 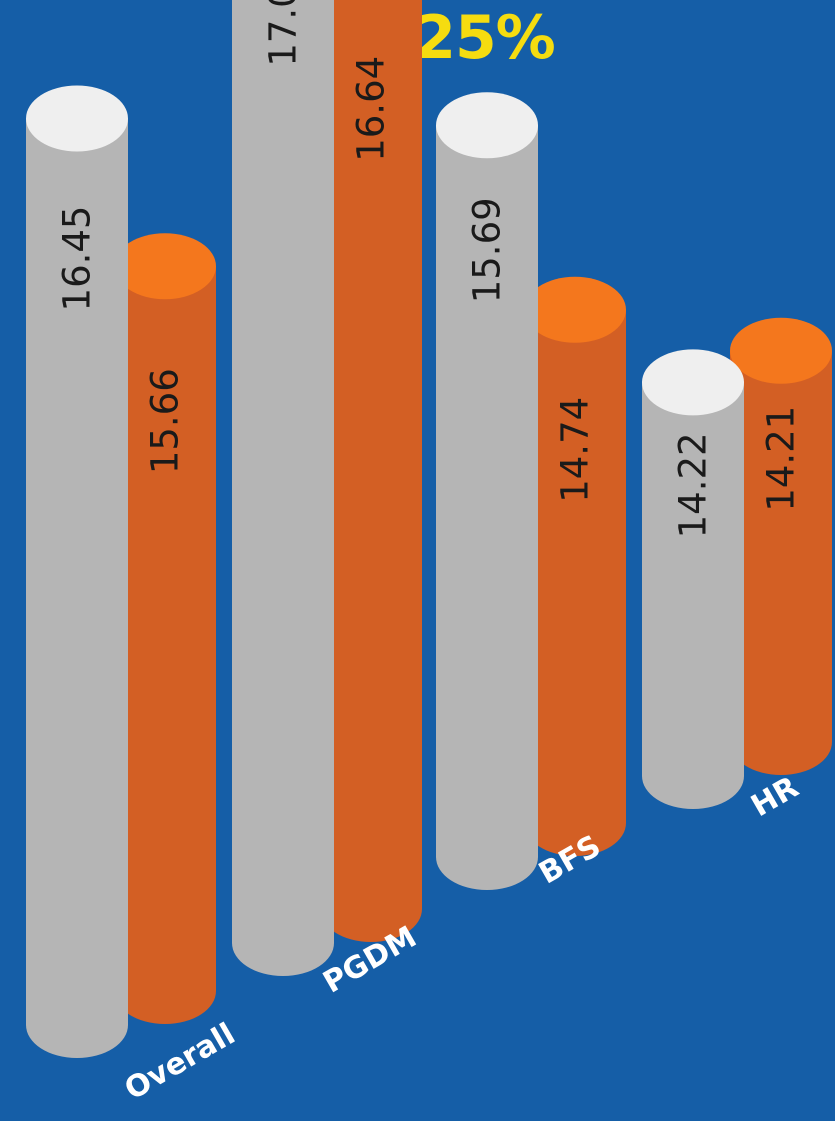 What do you see at coordinates (165, 421) in the screenshot?
I see `value-label: 15.66` at bounding box center [165, 421].